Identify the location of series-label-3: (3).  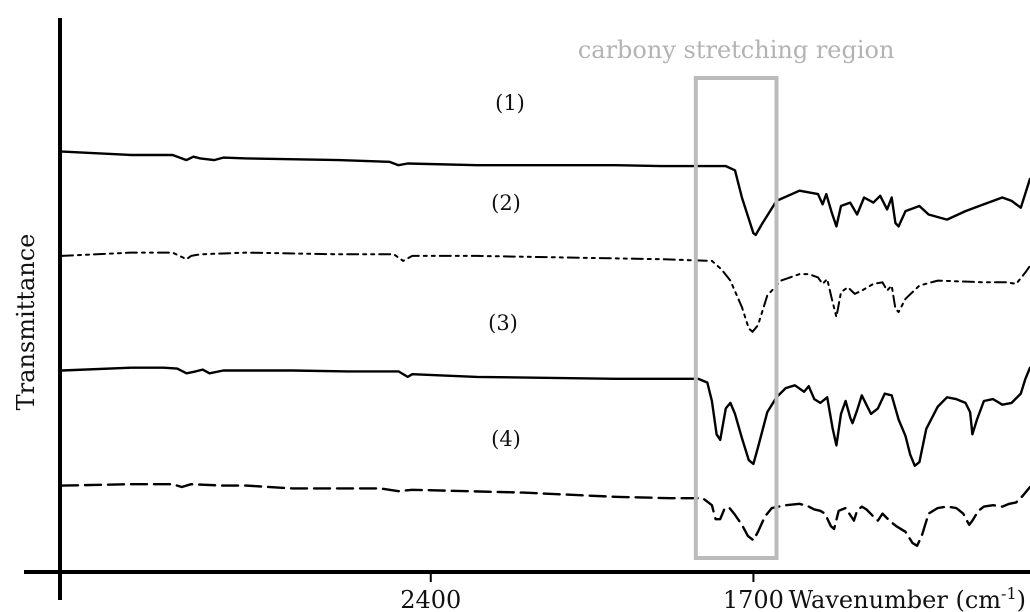
(503, 323).